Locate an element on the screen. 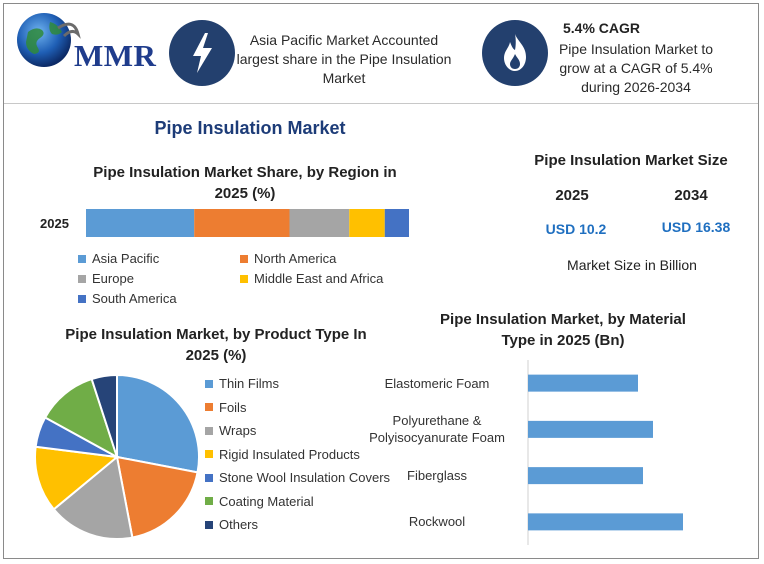  value-2025: USD 10.2 is located at coordinates (576, 229).